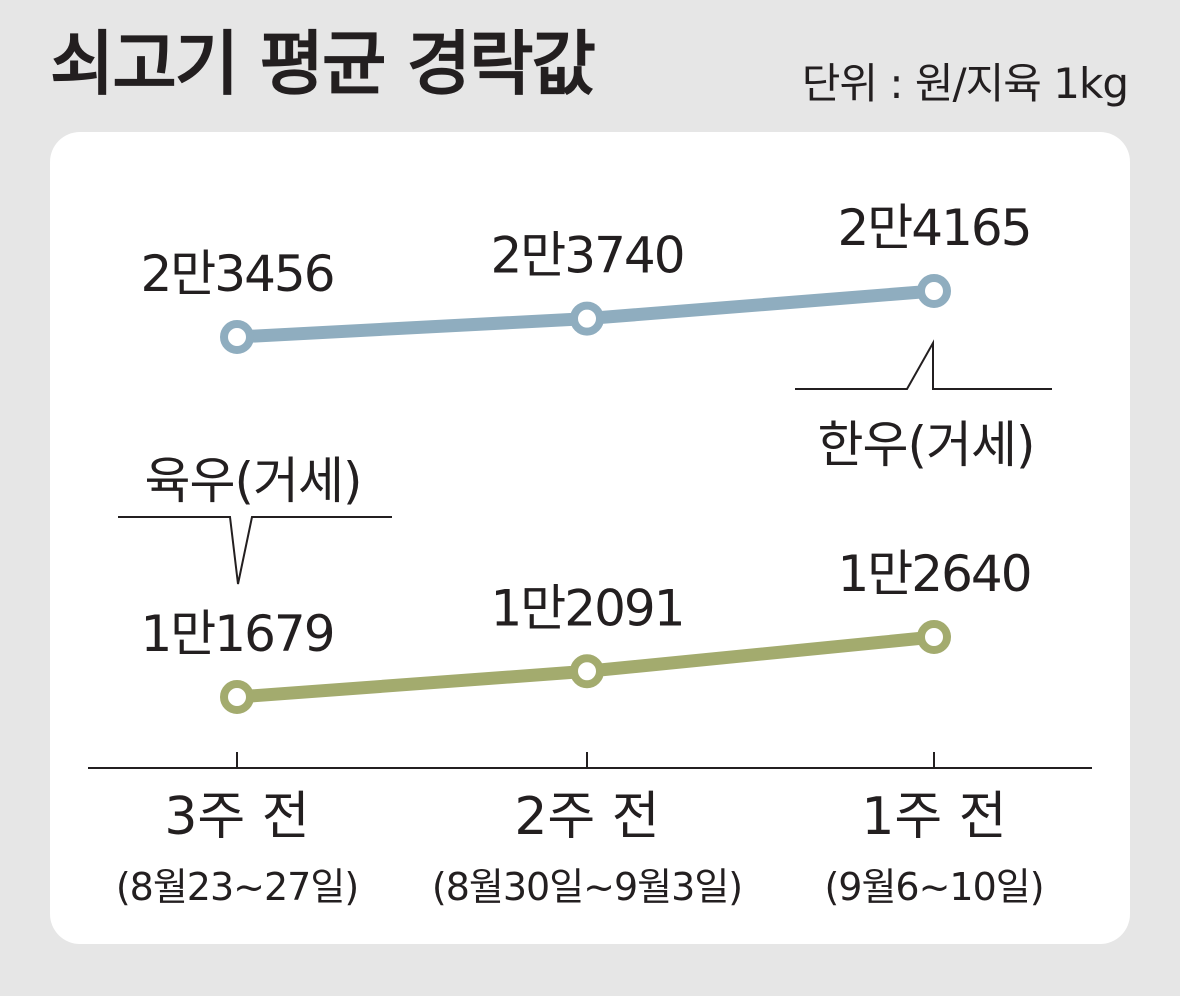  I want to click on x-tick-label-1: 3주 전, so click(236, 817).